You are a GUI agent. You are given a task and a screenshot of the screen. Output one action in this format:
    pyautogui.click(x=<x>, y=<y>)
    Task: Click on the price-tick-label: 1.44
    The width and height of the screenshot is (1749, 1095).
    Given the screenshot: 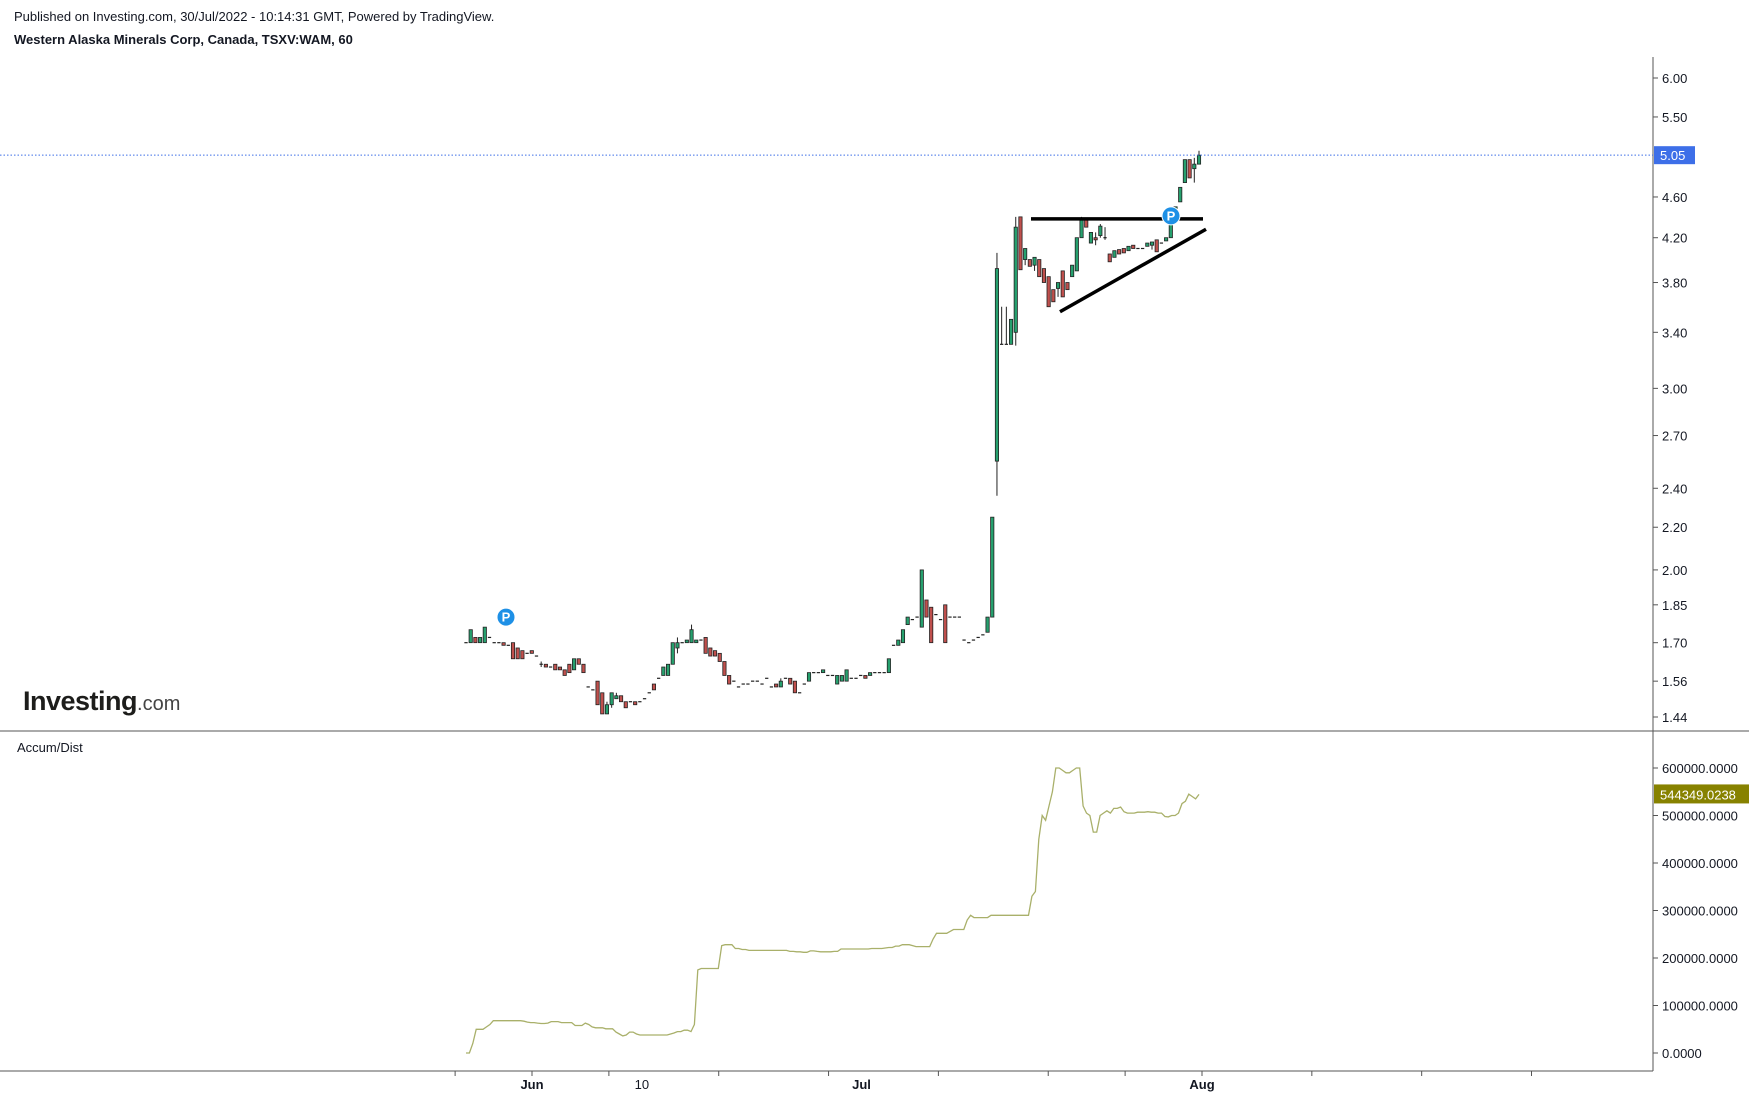 What is the action you would take?
    pyautogui.click(x=1674, y=717)
    